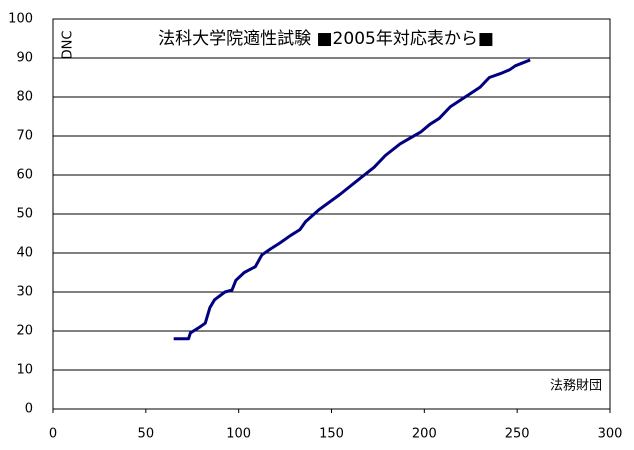  What do you see at coordinates (517, 434) in the screenshot?
I see `x-tick-label: 250` at bounding box center [517, 434].